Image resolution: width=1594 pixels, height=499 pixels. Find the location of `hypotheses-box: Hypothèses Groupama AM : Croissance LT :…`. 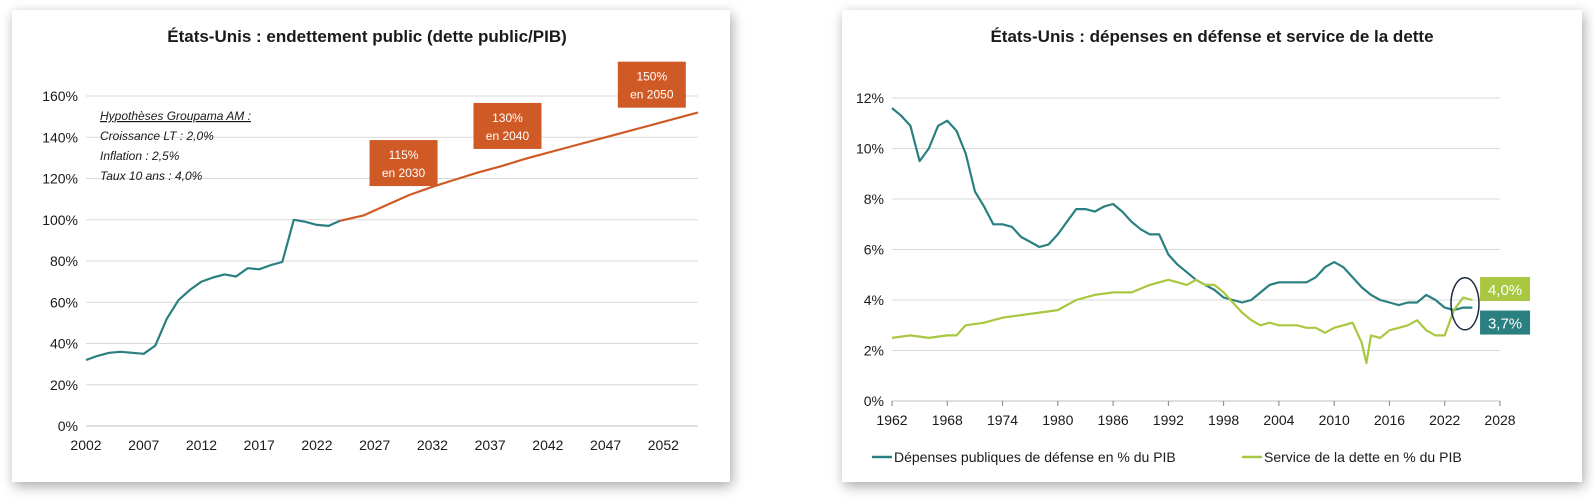

hypotheses-box: Hypothèses Groupama AM : Croissance LT :… is located at coordinates (175, 146).